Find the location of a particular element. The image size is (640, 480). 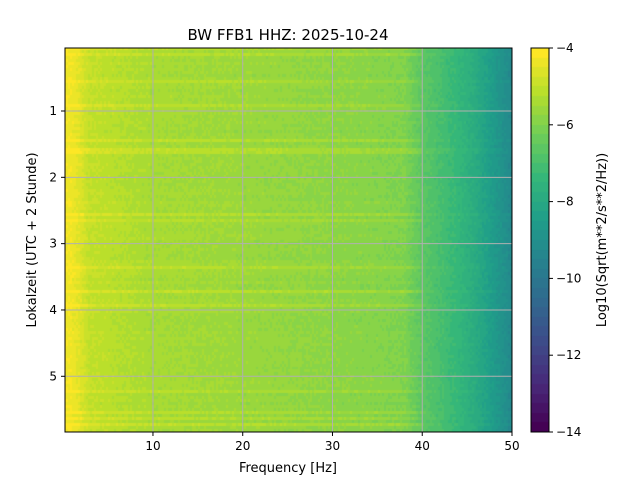

colorbar-tick-label: −8 is located at coordinates (565, 202).